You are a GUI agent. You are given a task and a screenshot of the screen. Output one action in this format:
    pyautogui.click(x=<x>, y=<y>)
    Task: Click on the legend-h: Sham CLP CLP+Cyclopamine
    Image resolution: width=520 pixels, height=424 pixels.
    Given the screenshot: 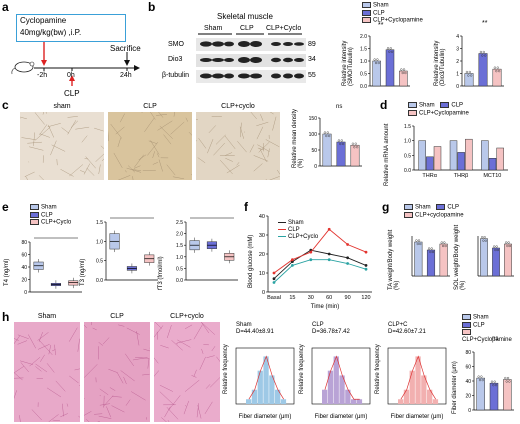 What is the action you would take?
    pyautogui.click(x=491, y=329)
    